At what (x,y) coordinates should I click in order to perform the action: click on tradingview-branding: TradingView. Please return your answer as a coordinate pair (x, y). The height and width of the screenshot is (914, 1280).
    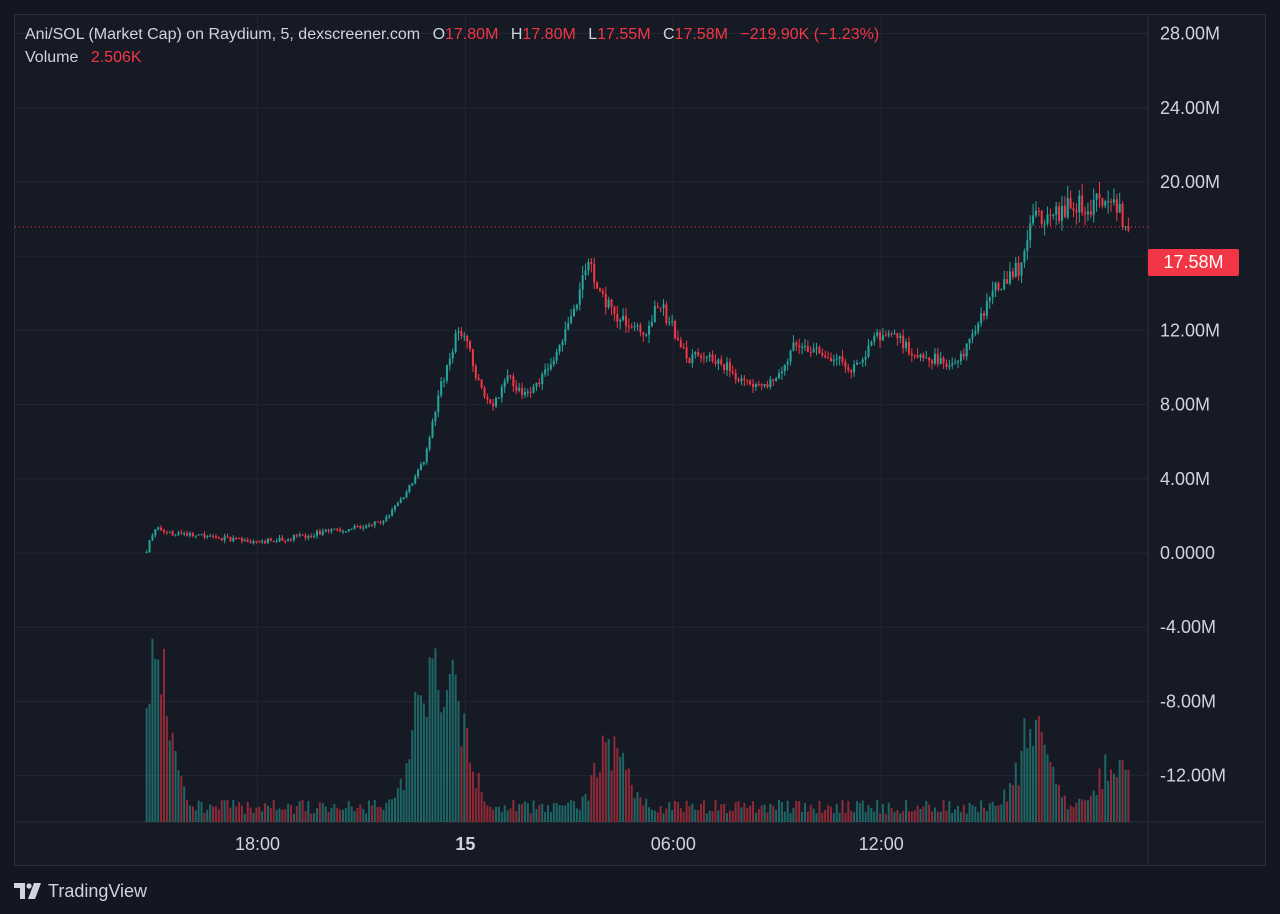
    Looking at the image, I should click on (80, 891).